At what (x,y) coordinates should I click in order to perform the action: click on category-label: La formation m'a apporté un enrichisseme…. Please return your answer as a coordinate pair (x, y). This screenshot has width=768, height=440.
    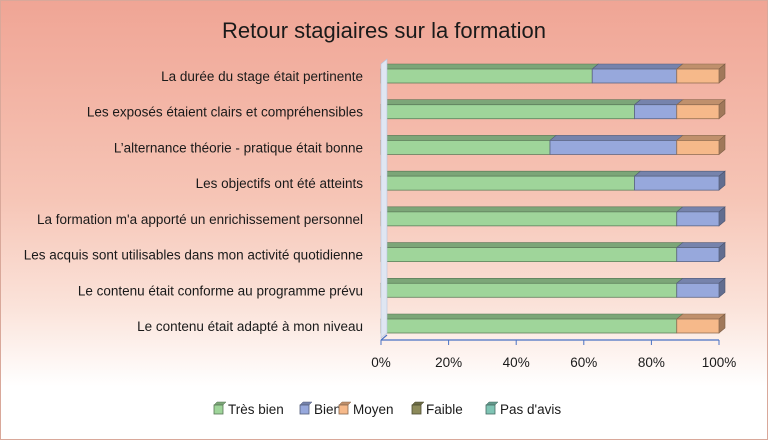
    Looking at the image, I should click on (200, 219).